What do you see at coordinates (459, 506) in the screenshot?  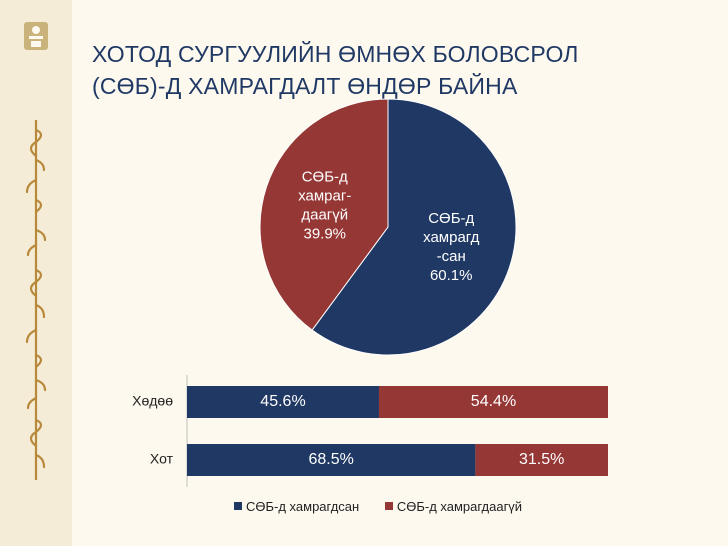 I see `legend-label-not-covered: СӨБ-д хамрагдаагүй` at bounding box center [459, 506].